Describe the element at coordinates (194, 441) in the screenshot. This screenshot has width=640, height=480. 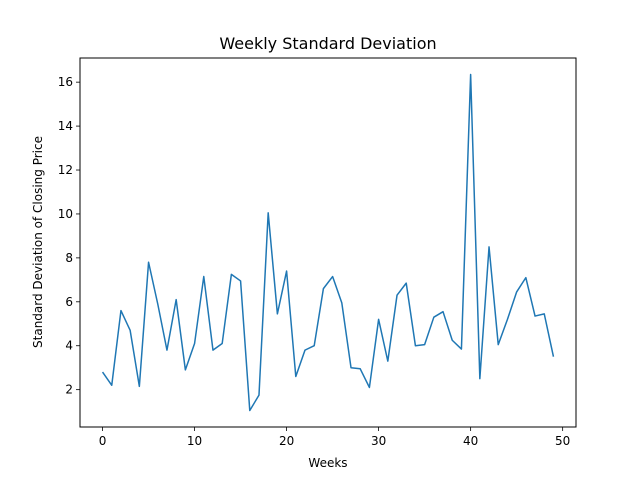
I see `x-tick-label: 10` at that location.